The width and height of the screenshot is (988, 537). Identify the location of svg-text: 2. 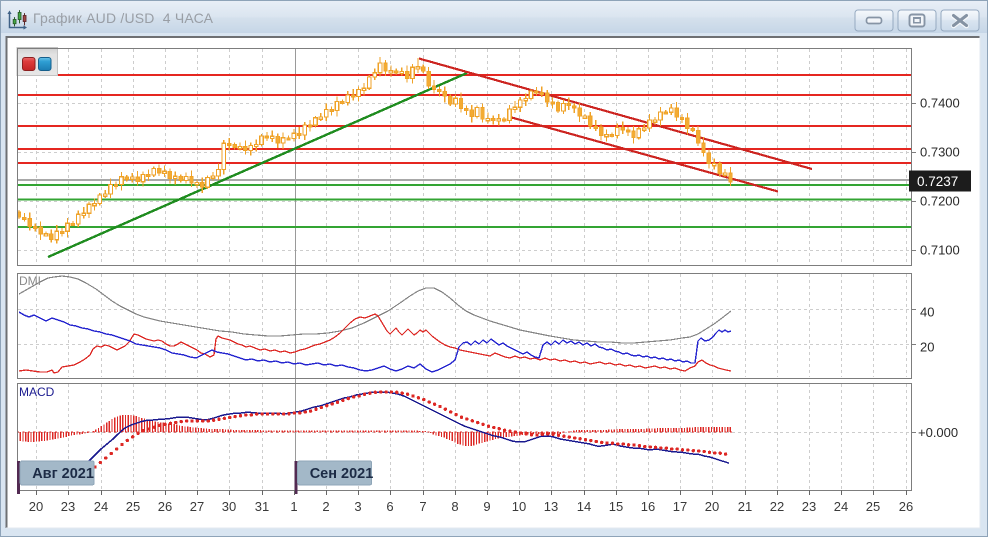
(325, 506).